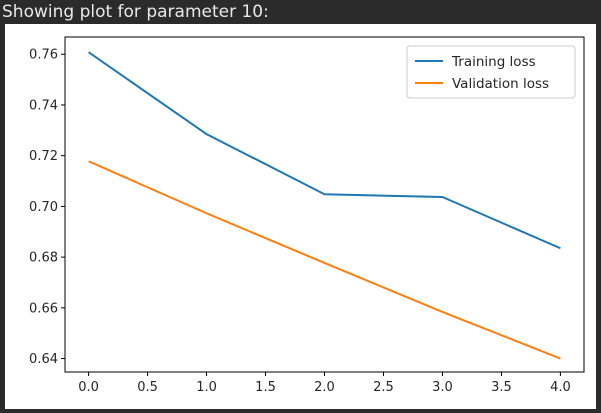 The width and height of the screenshot is (601, 413). Describe the element at coordinates (43, 105) in the screenshot. I see `y-tick-label: 0.74` at that location.